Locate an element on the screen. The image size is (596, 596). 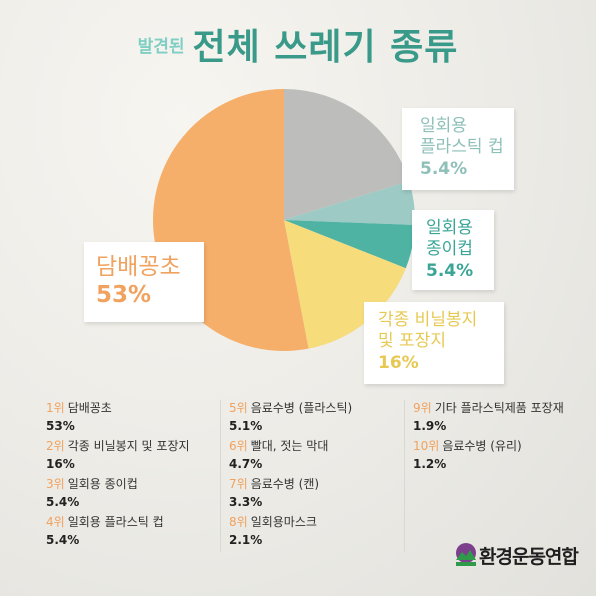
ranking-item: 1위 담배꽁초 53% is located at coordinates (118, 418).